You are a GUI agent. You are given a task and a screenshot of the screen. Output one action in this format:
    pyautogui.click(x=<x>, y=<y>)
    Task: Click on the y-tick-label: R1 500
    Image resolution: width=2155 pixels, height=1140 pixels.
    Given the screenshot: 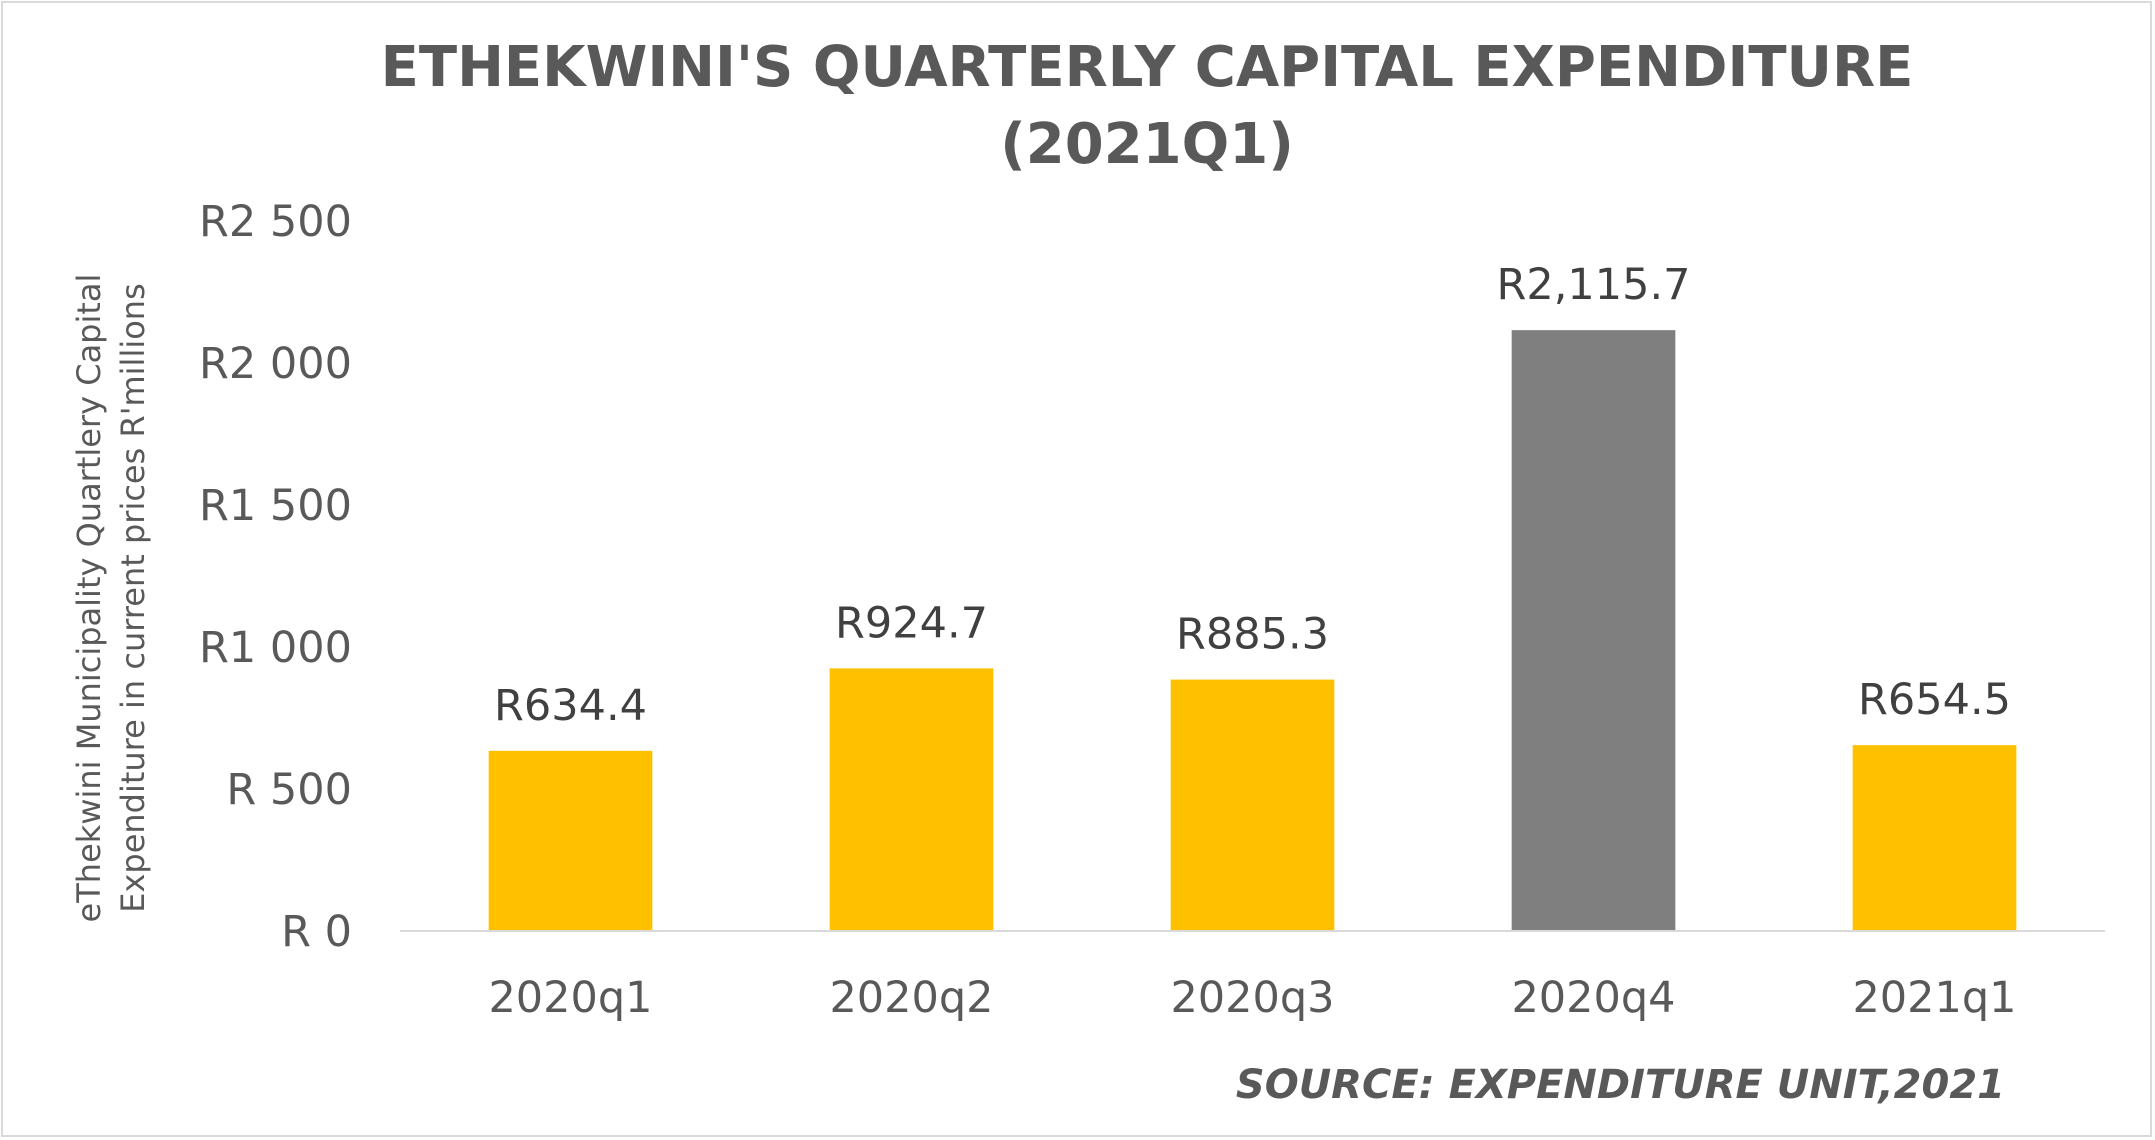 What is the action you would take?
    pyautogui.click(x=275, y=506)
    